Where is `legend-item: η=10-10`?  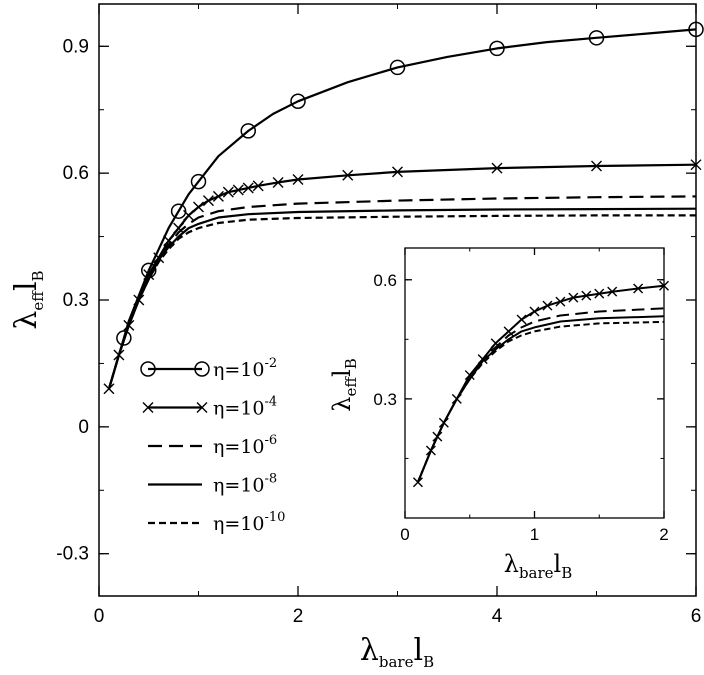
legend-item: η=10-10 is located at coordinates (216, 522).